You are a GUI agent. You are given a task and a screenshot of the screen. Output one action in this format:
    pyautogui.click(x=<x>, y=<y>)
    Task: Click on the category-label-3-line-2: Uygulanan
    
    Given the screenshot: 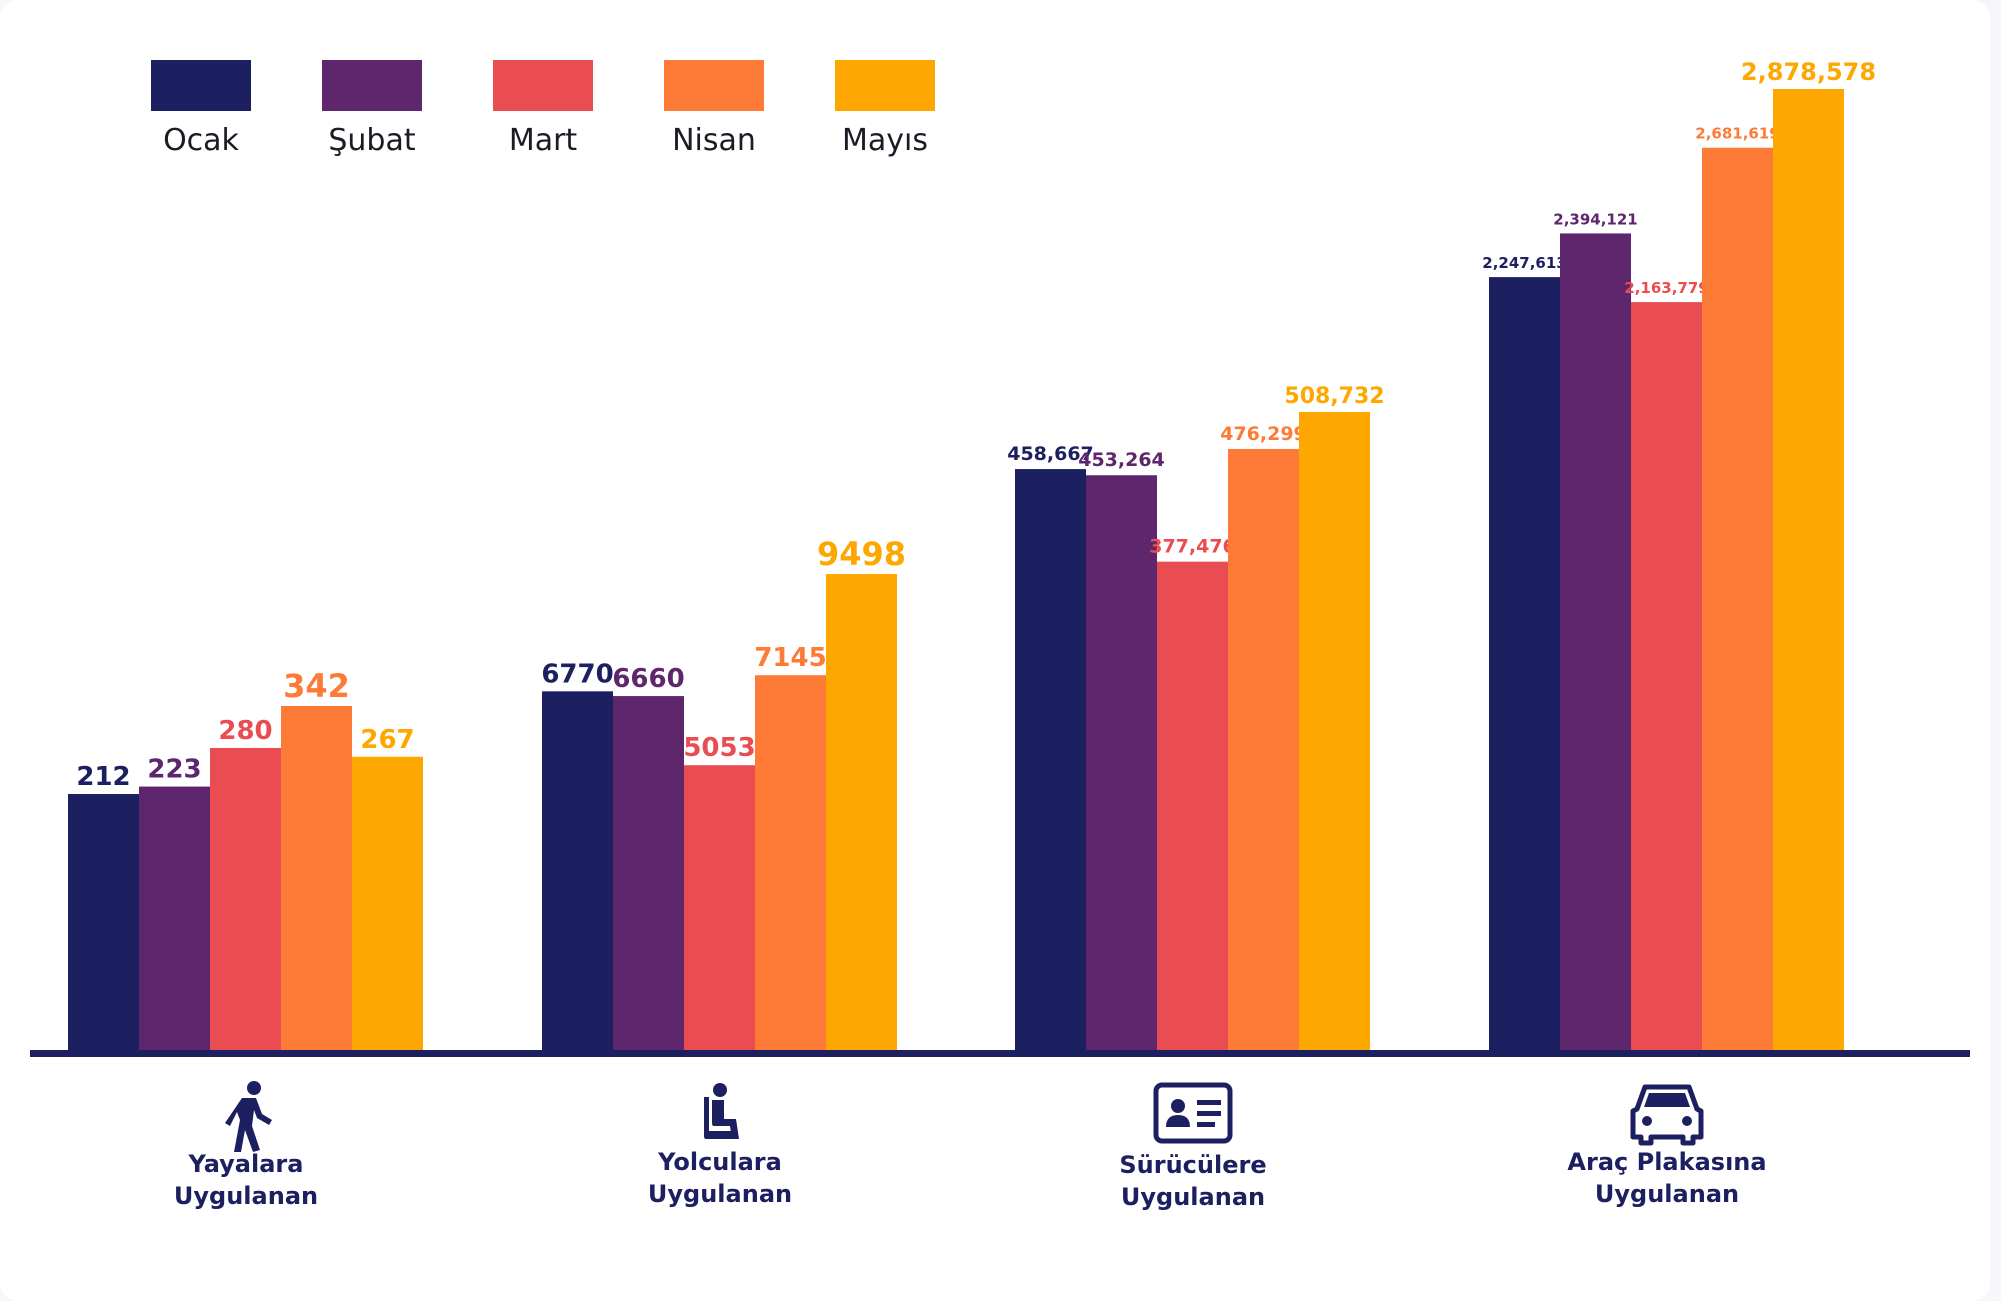 What is the action you would take?
    pyautogui.click(x=1193, y=1197)
    